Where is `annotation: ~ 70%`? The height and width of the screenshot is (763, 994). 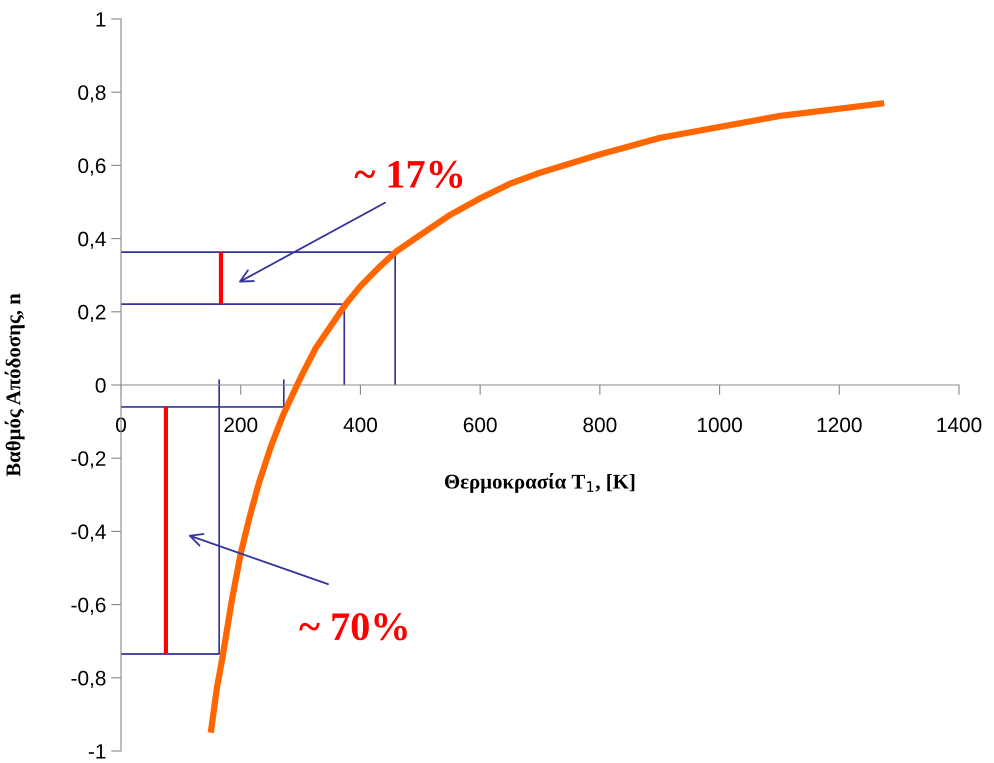 annotation: ~ 70% is located at coordinates (353, 626).